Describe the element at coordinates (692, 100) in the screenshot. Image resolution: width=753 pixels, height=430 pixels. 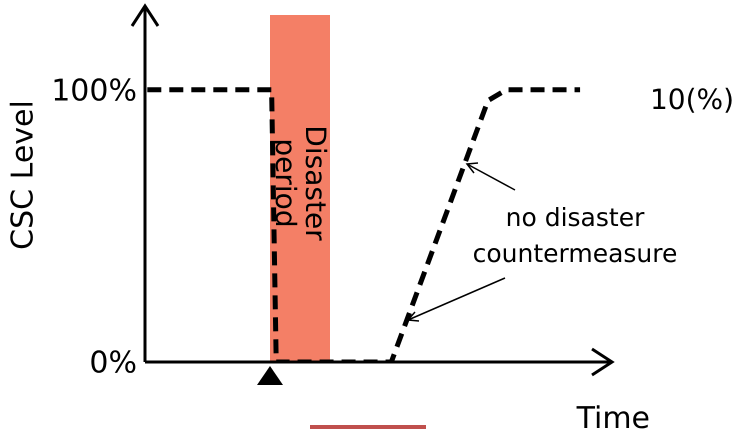
I see `text: 10(%)` at that location.